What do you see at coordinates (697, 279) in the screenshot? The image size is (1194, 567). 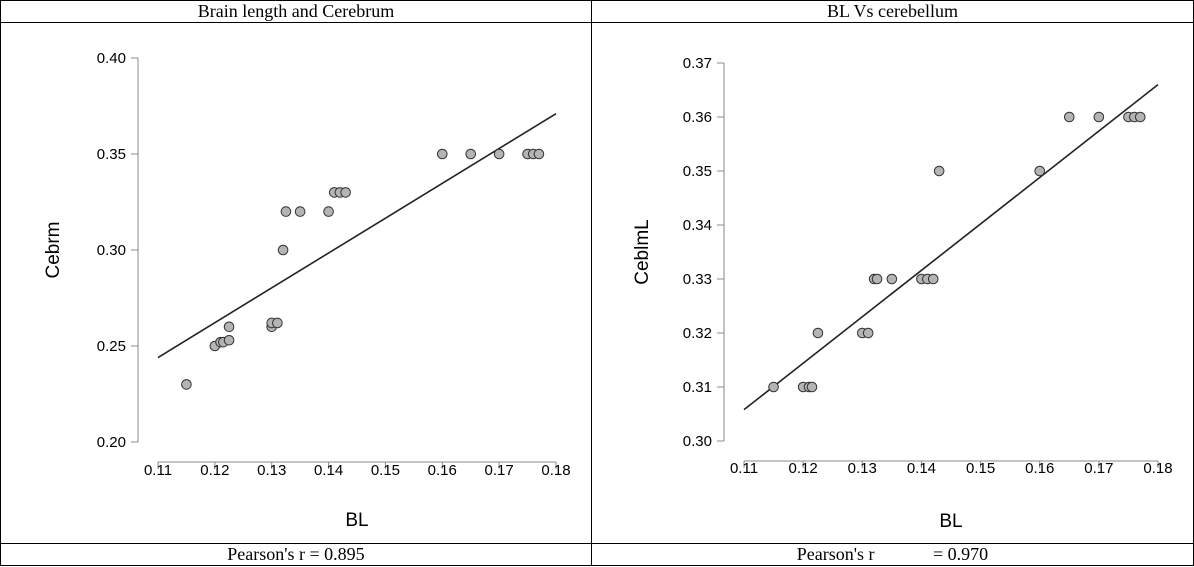 I see `y-tick-label: 0.33` at bounding box center [697, 279].